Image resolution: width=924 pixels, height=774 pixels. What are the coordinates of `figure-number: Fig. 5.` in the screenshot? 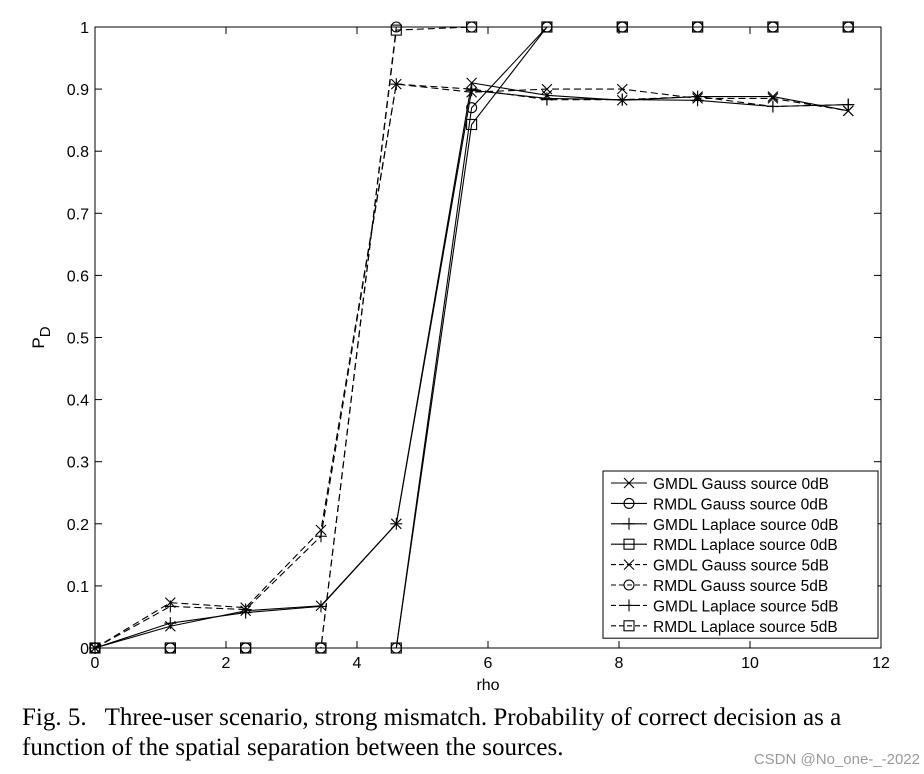 It's located at (54, 717).